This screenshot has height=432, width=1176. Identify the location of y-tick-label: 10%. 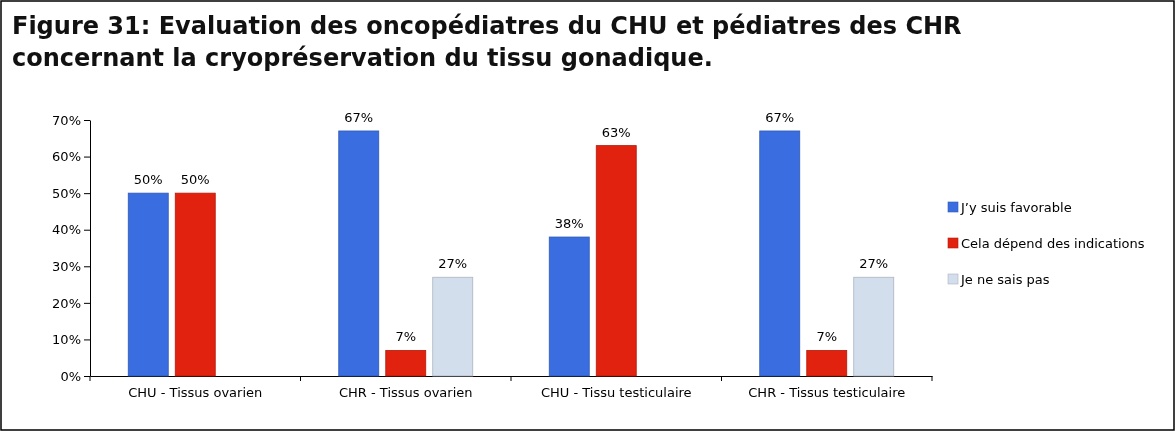
(66, 340).